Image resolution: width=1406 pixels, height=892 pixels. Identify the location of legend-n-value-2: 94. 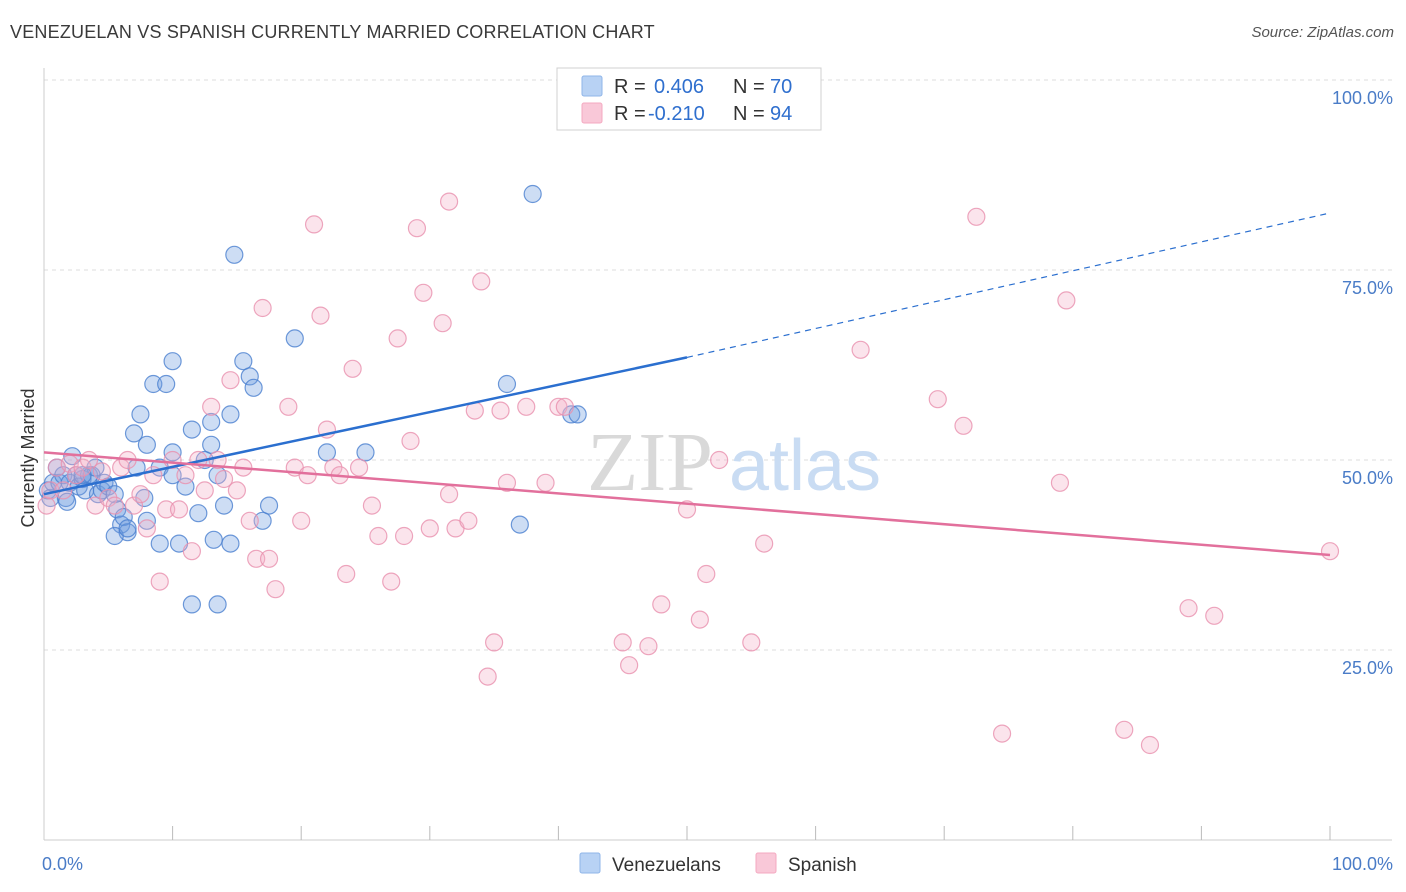
(781, 114).